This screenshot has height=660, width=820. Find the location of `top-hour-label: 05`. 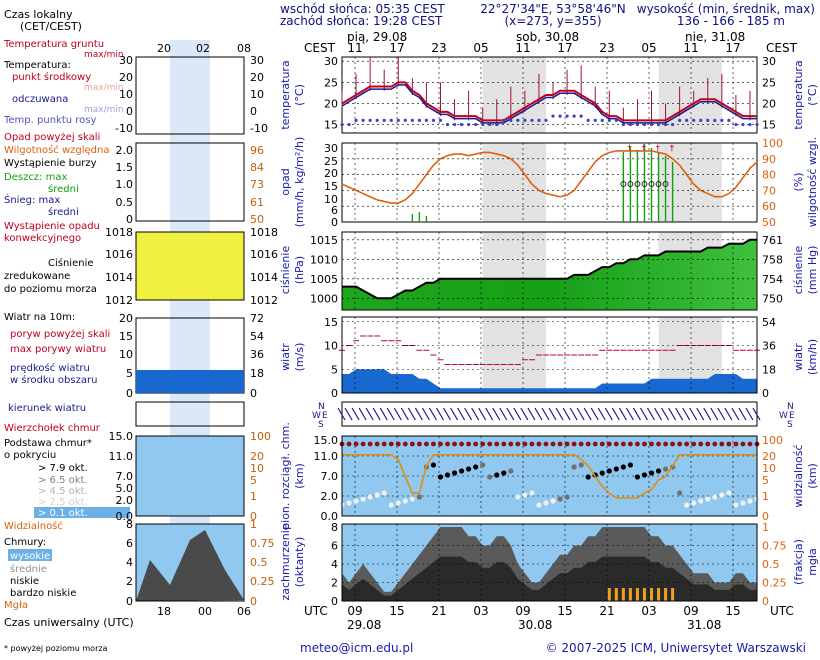

top-hour-label: 05 is located at coordinates (480, 48).